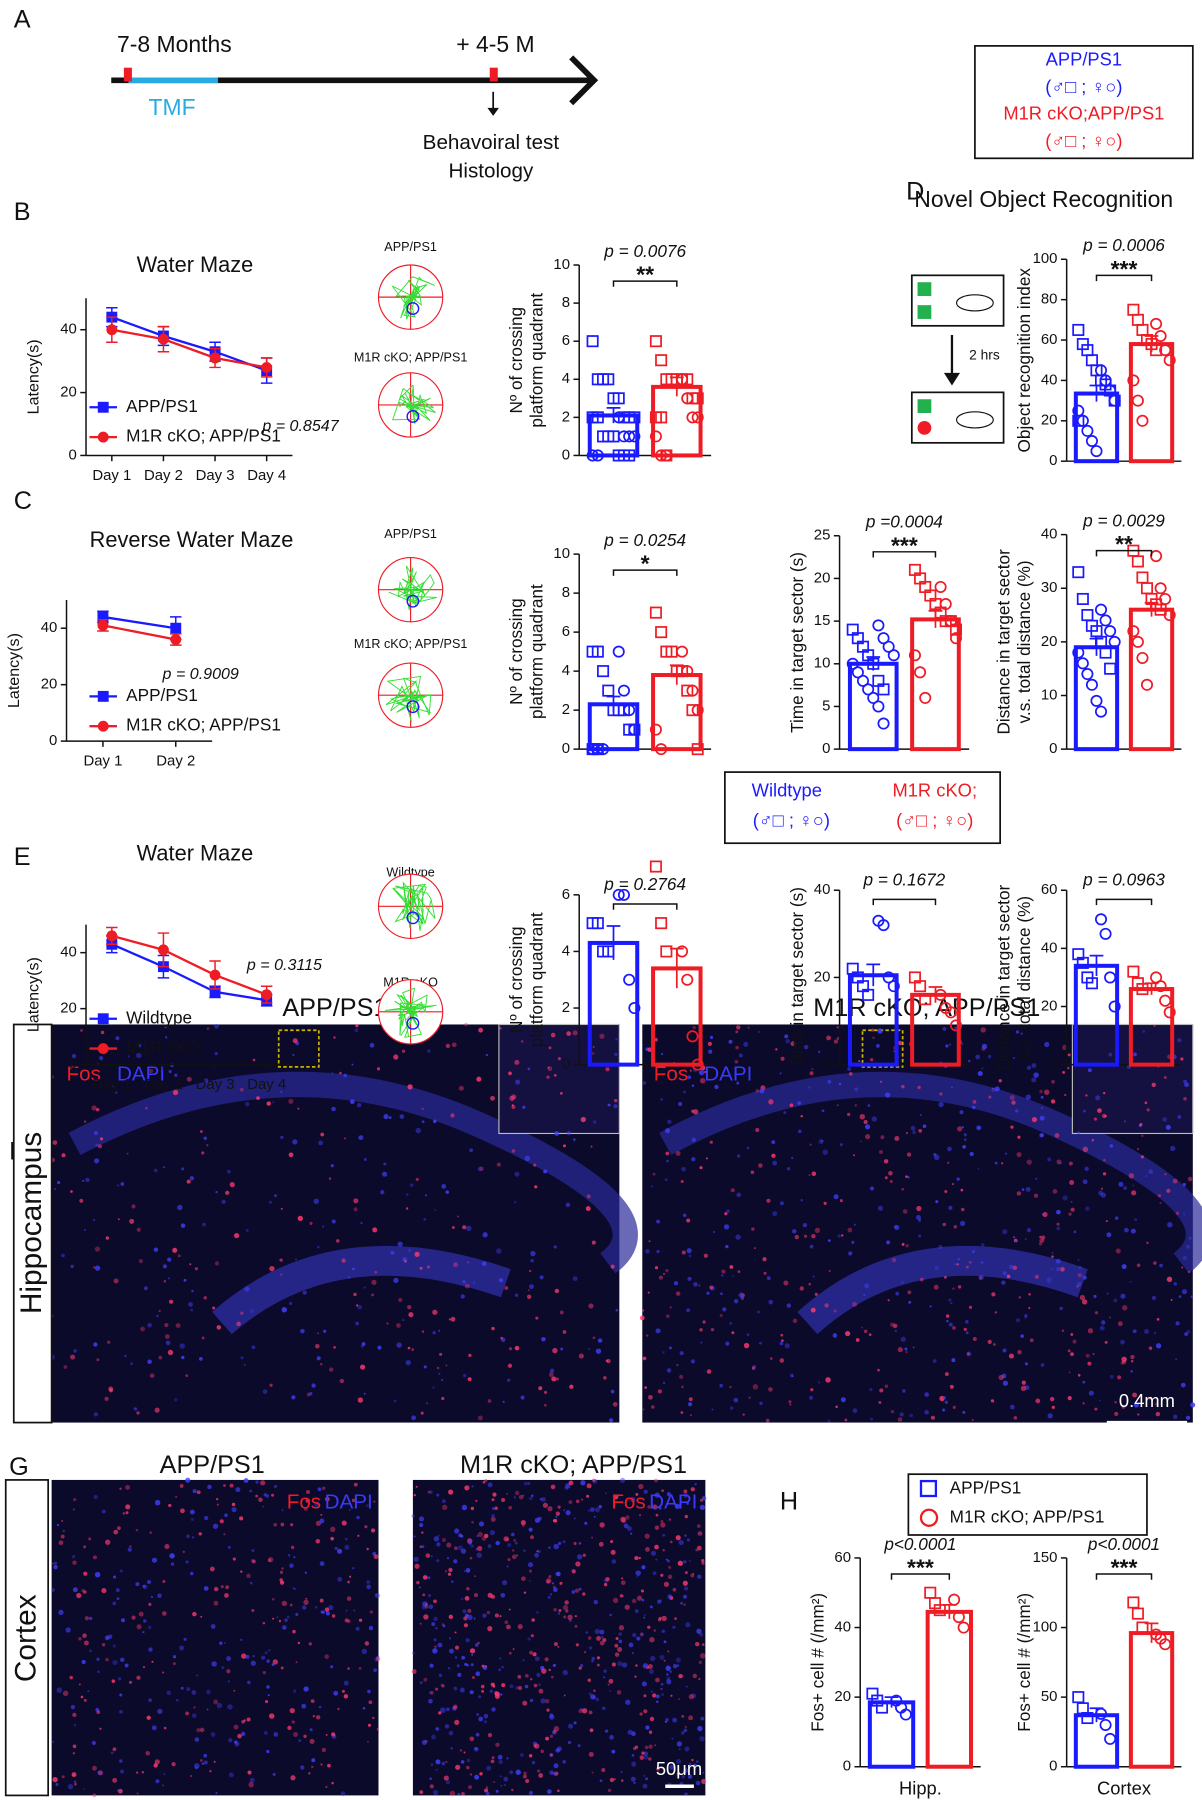 The height and width of the screenshot is (1800, 1202). I want to click on stain-label: DAPI, so click(728, 1073).